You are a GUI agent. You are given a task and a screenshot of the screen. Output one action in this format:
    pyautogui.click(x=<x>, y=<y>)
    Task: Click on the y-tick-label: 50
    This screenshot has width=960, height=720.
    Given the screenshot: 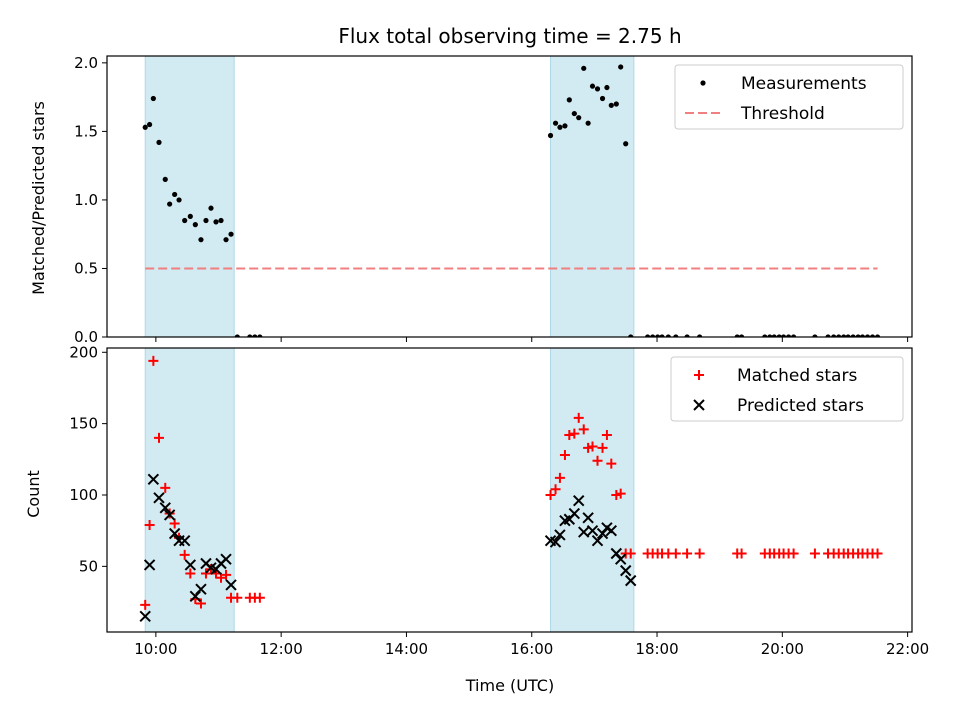 What is the action you would take?
    pyautogui.click(x=88, y=566)
    